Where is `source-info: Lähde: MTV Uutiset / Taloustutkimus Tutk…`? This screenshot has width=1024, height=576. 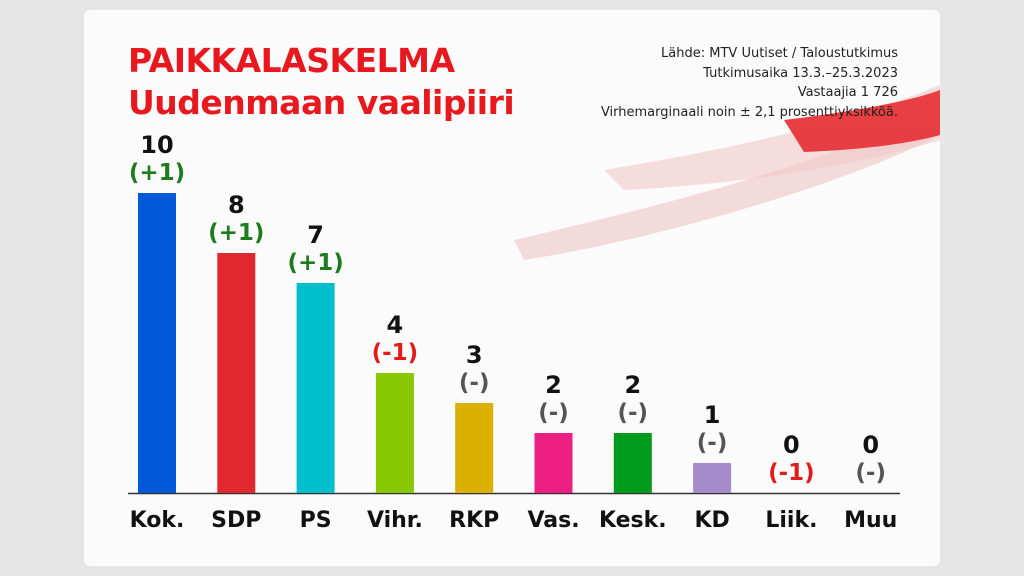 source-info: Lähde: MTV Uutiset / Taloustutkimus Tutk… is located at coordinates (749, 83).